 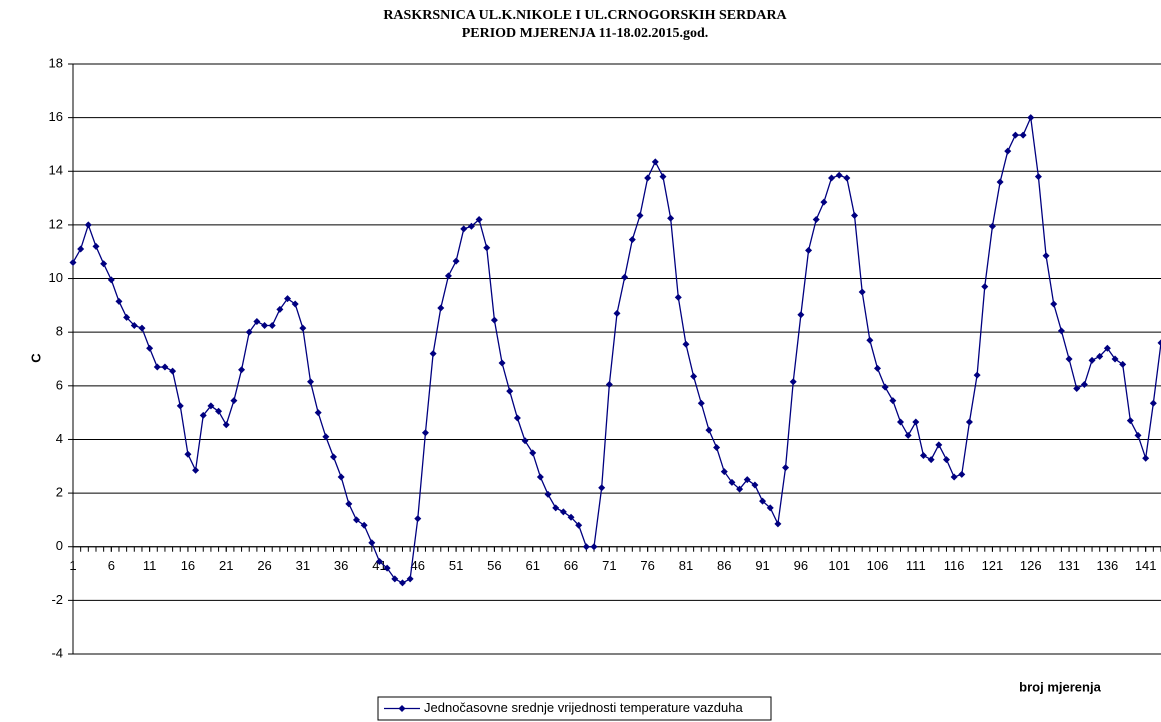 I want to click on y-tick-label: 10, so click(x=56, y=277).